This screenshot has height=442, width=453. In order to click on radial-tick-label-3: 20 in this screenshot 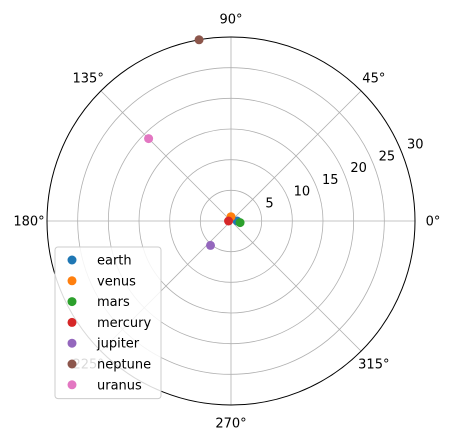, I will do `click(358, 168)`.